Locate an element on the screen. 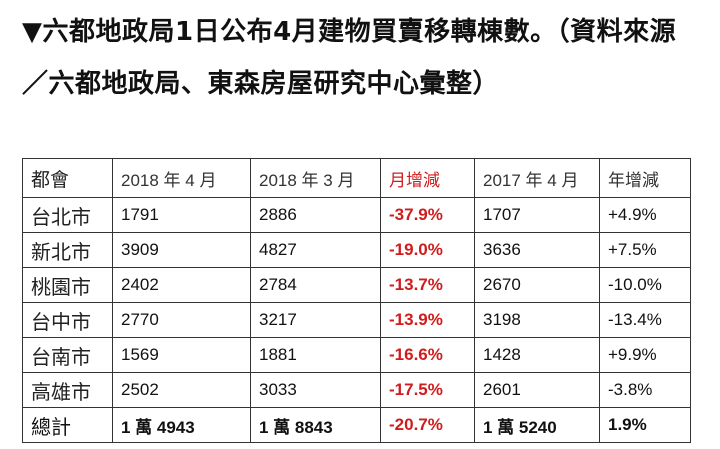 Image resolution: width=720 pixels, height=449 pixels. city-name: 新北市 is located at coordinates (67, 250).